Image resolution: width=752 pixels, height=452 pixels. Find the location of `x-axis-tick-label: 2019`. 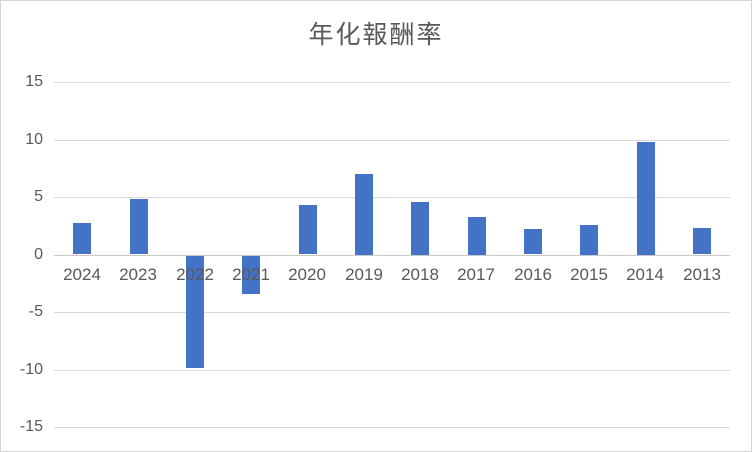

x-axis-tick-label: 2019 is located at coordinates (364, 274).